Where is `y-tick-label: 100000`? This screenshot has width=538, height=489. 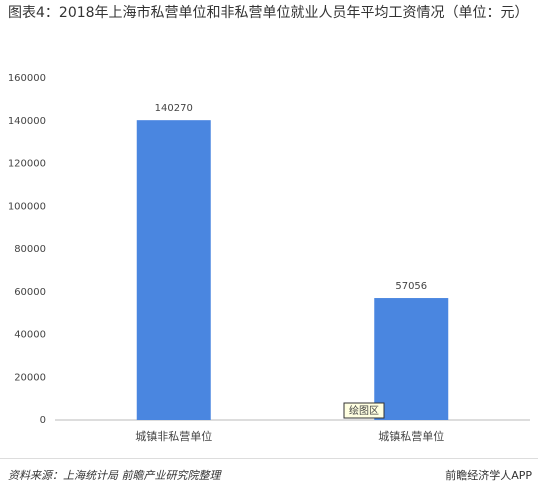 y-tick-label: 100000 is located at coordinates (27, 206).